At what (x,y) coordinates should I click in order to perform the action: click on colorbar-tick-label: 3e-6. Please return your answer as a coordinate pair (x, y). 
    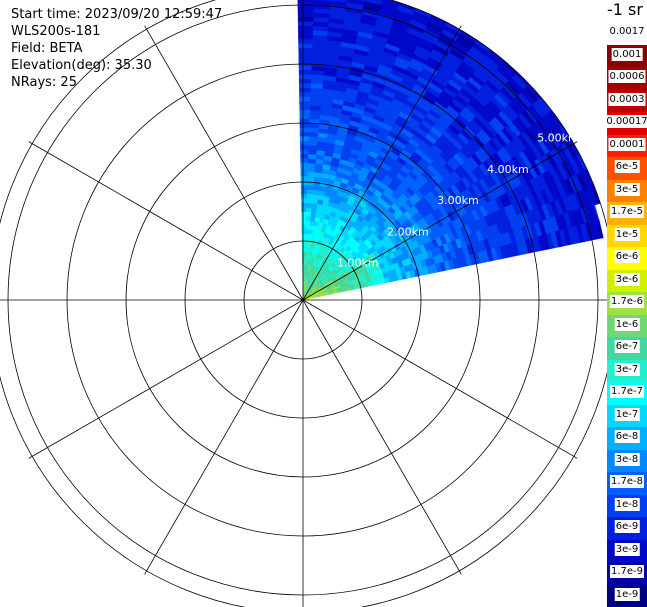
    Looking at the image, I should click on (627, 279).